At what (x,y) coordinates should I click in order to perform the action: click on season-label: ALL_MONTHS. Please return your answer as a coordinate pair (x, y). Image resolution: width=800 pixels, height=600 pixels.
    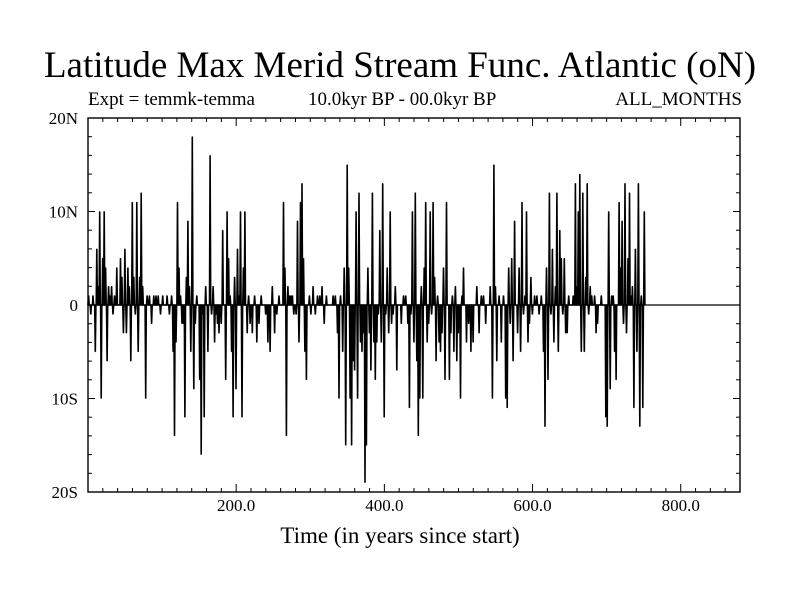
    Looking at the image, I should click on (678, 99).